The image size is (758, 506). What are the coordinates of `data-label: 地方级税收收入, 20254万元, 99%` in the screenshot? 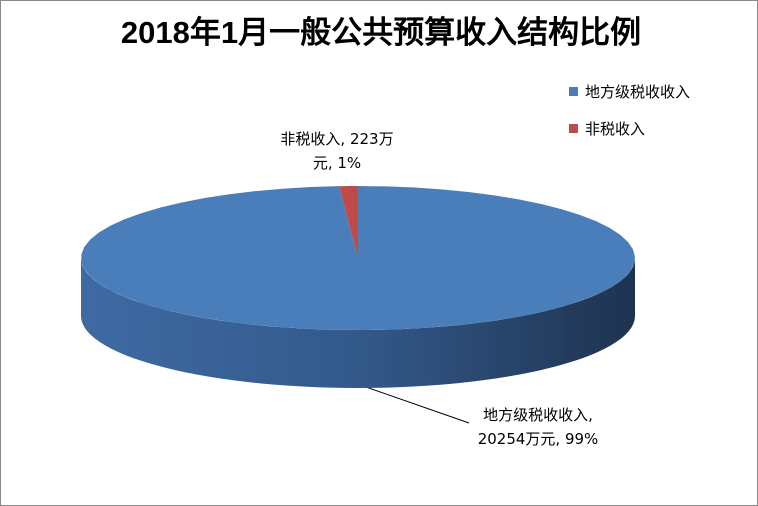 It's located at (538, 427).